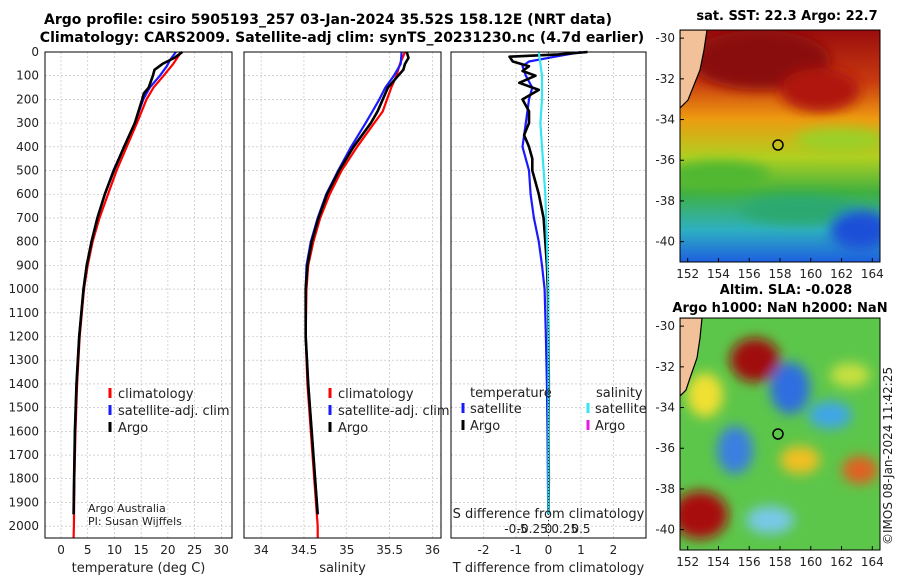  What do you see at coordinates (511, 393) in the screenshot?
I see `legend-header-temperature: temperature` at bounding box center [511, 393].